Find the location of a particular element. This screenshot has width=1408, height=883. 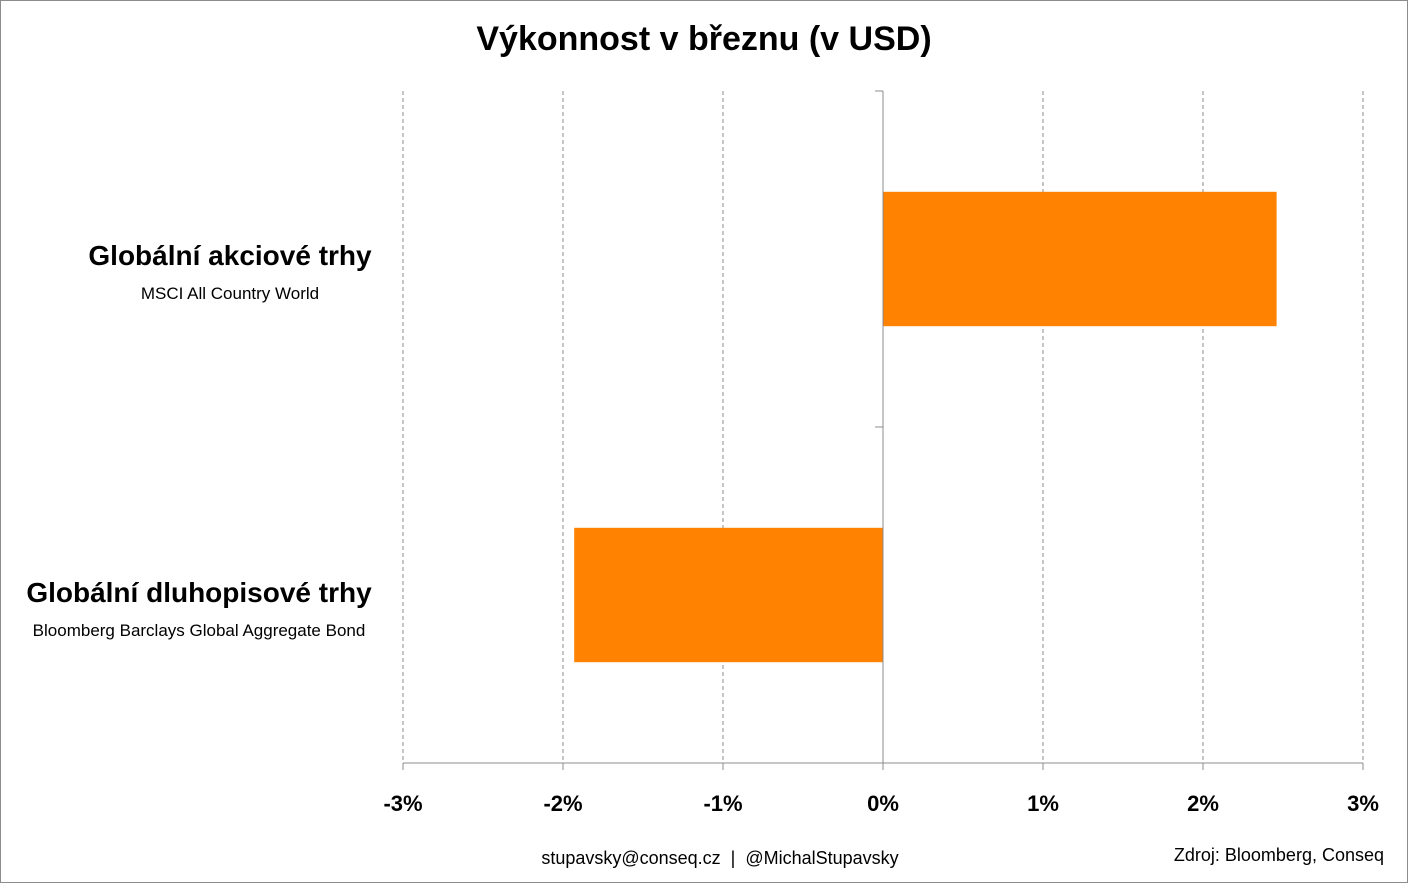

x-tick-label: 3% is located at coordinates (1363, 803).